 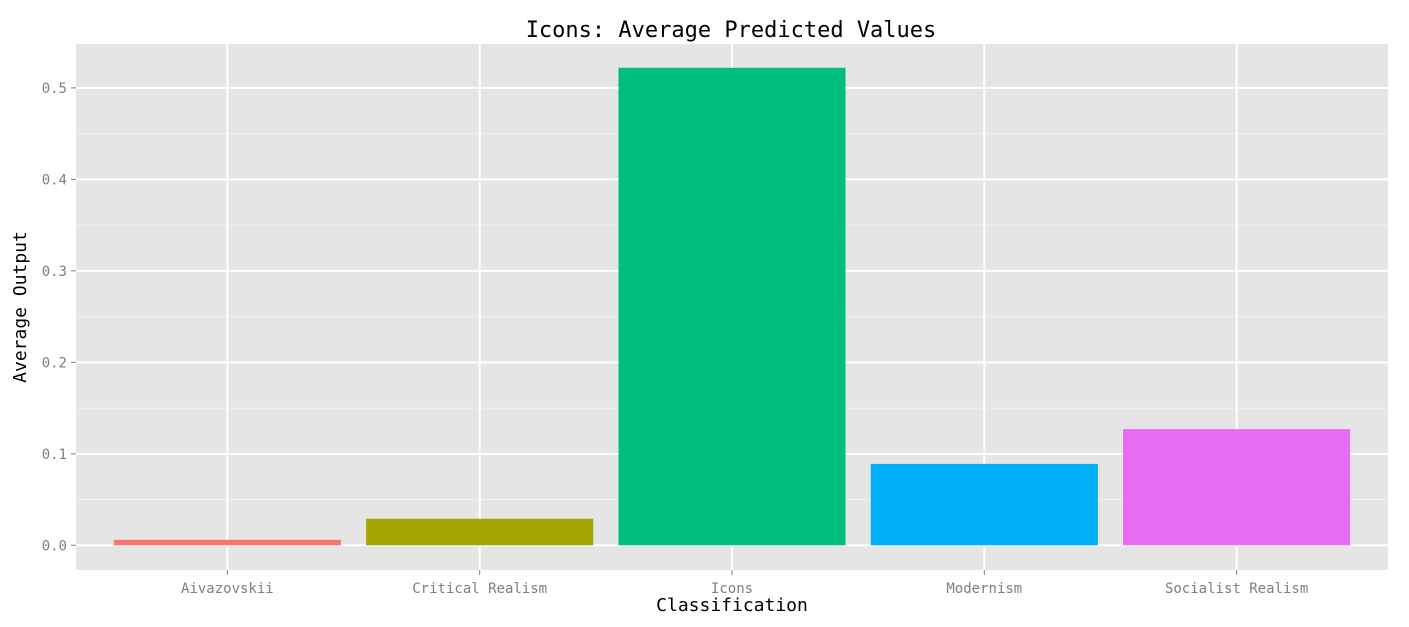 I want to click on chart-title: Icons: Average Predicted Values, so click(x=731, y=30).